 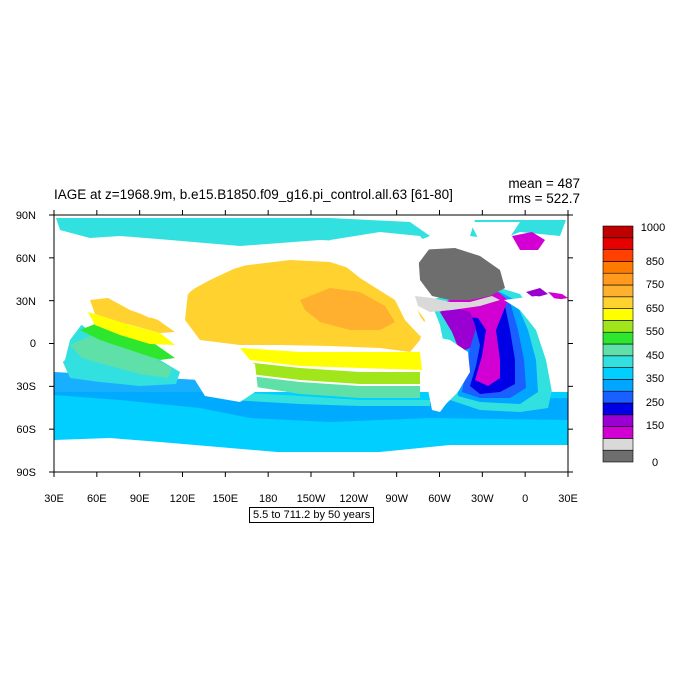 I want to click on lon-label: 180, so click(x=268, y=499).